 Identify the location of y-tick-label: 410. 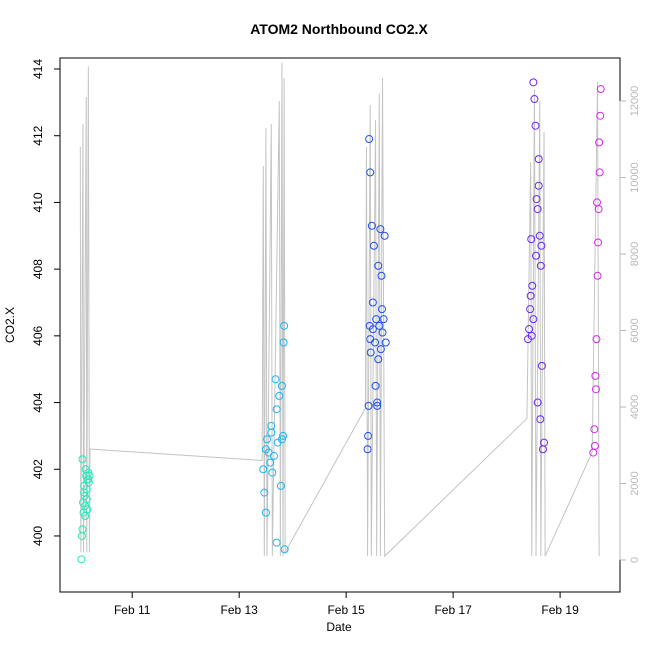
(38, 202).